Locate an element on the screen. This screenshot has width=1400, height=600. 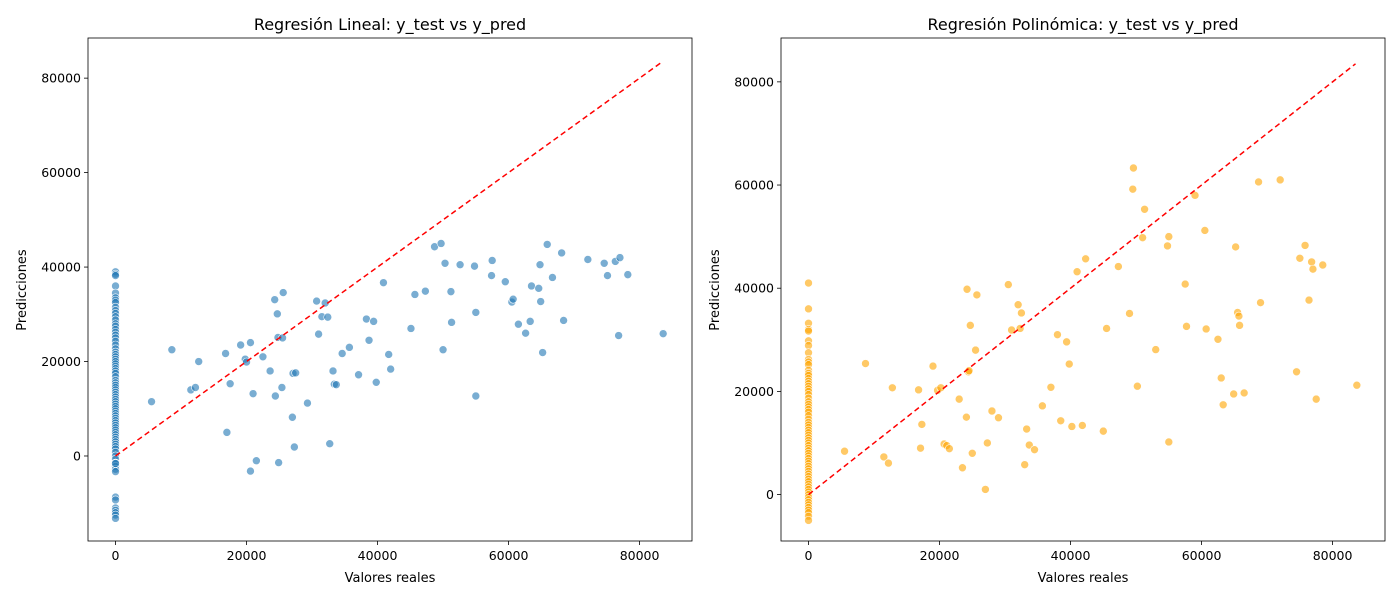
x-tick-label: 0 is located at coordinates (809, 555).